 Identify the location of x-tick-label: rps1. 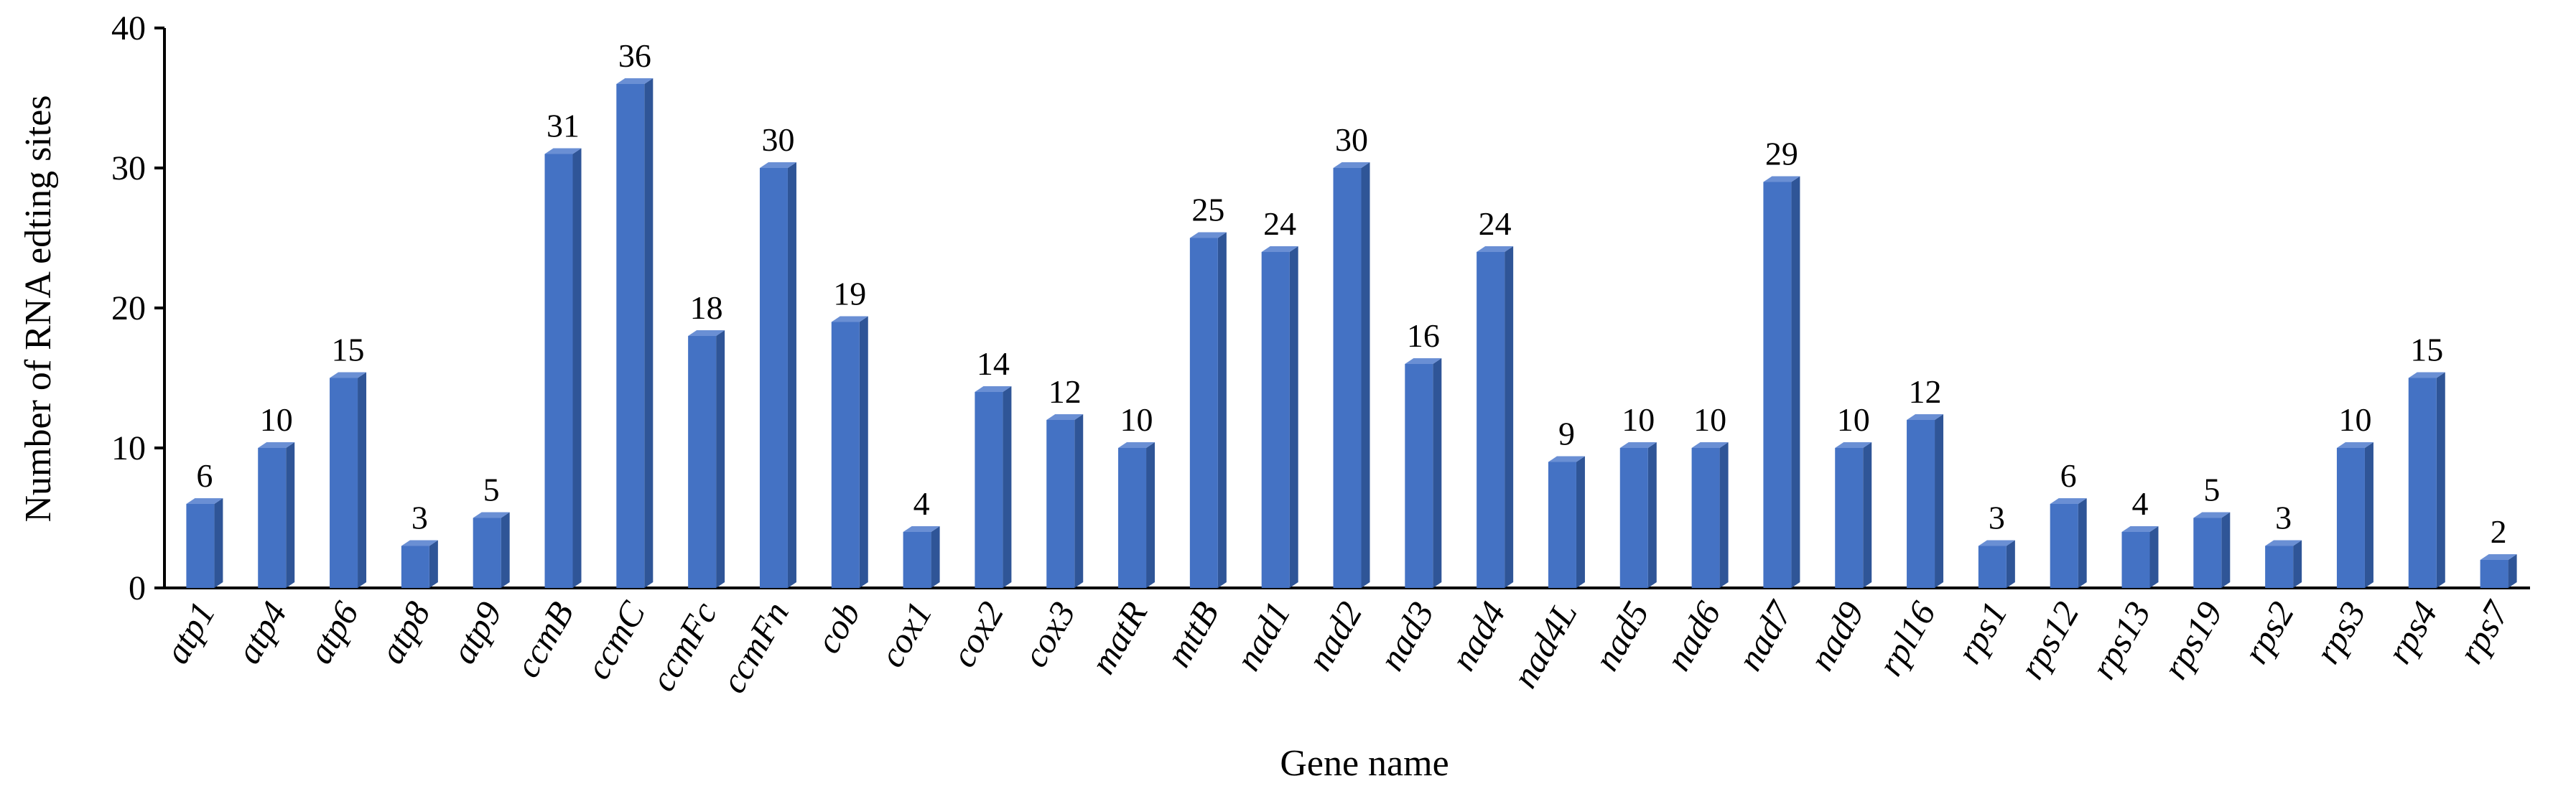
(1982, 632).